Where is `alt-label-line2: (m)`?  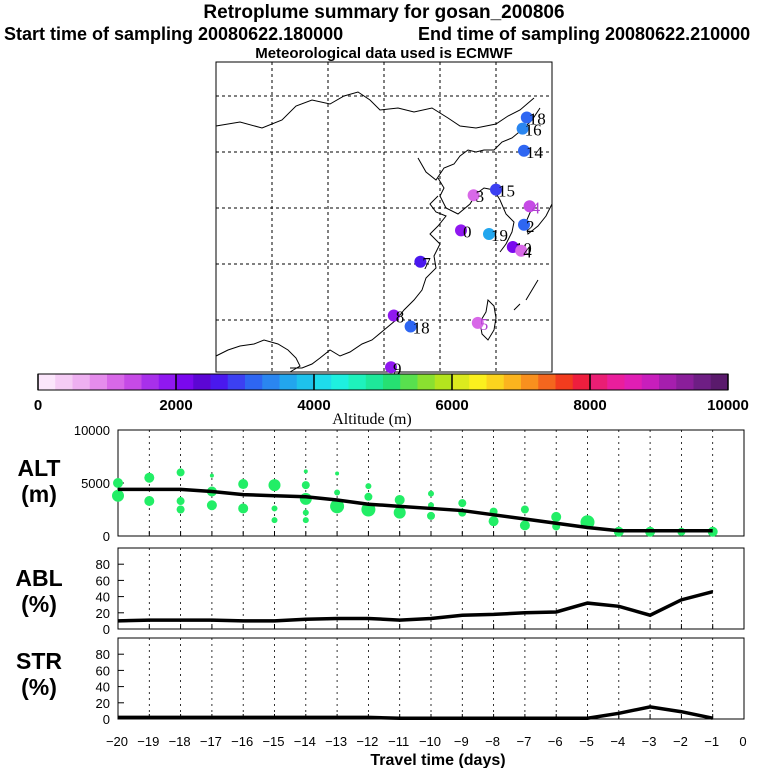 alt-label-line2: (m) is located at coordinates (39, 494).